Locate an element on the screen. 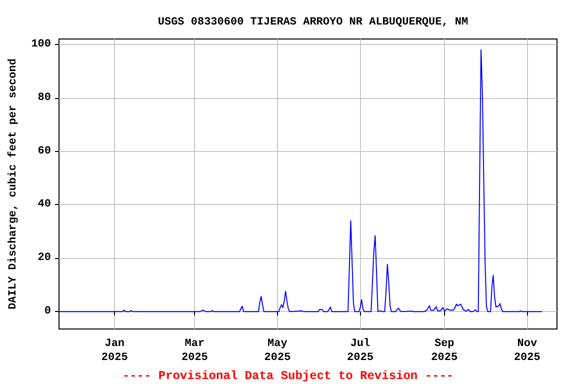 The width and height of the screenshot is (576, 384). y-axis-title: DAILY Discharge, cubic feet per second is located at coordinates (13, 184).